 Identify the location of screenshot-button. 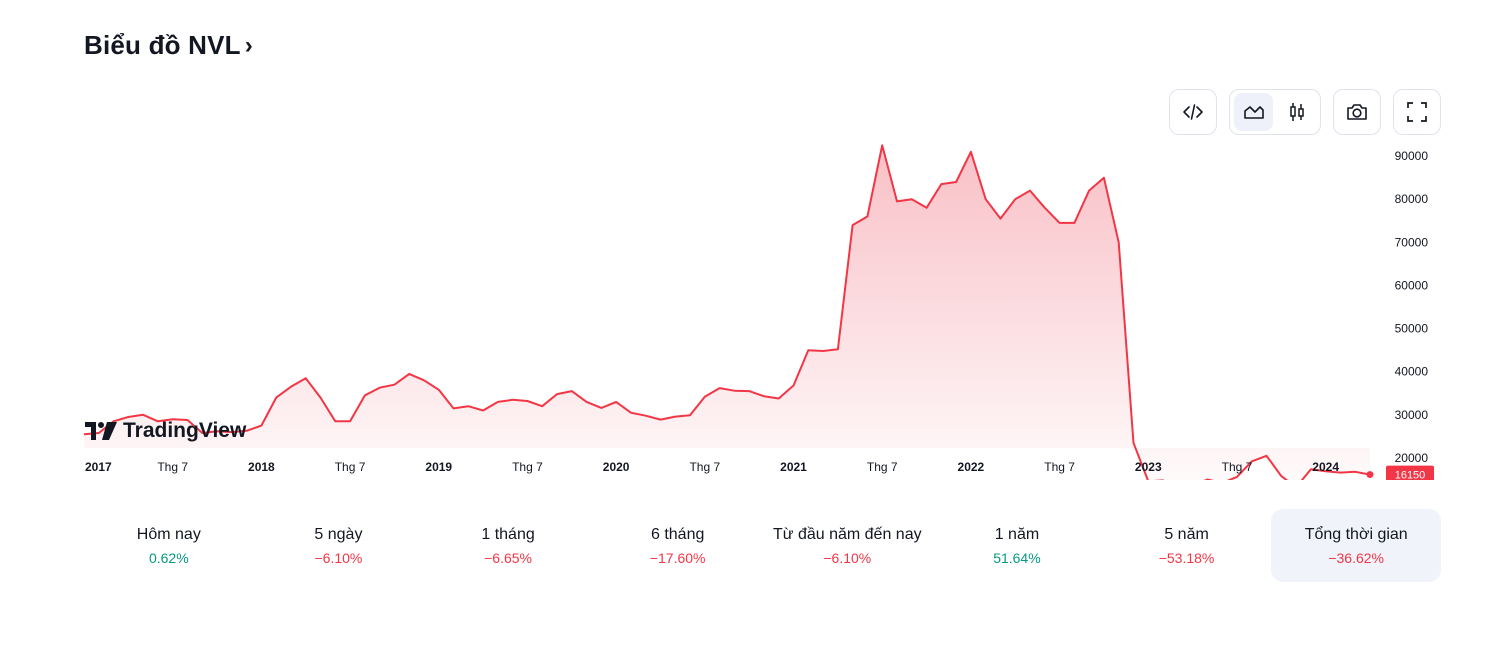
(1357, 112).